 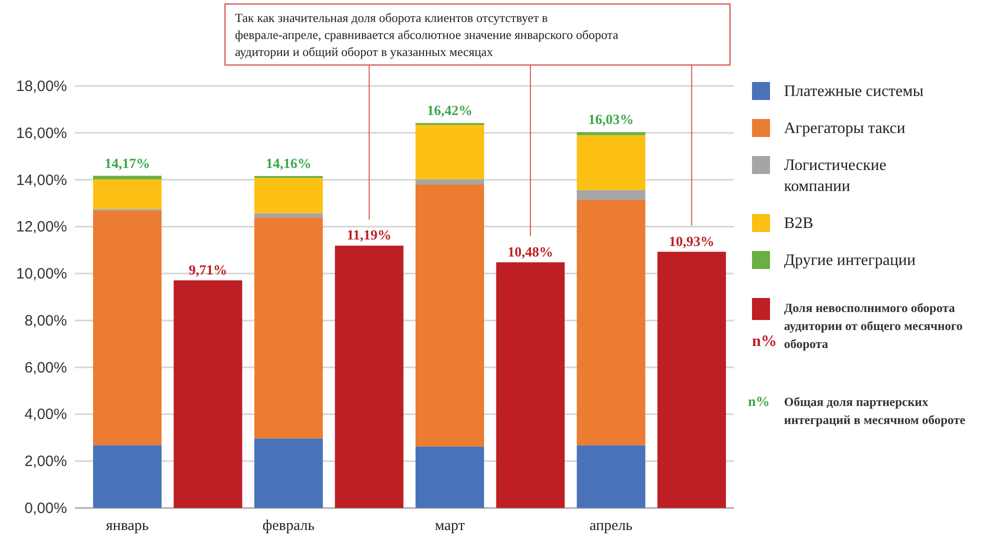 What do you see at coordinates (45, 367) in the screenshot?
I see `y-tick-label: 6,00%` at bounding box center [45, 367].